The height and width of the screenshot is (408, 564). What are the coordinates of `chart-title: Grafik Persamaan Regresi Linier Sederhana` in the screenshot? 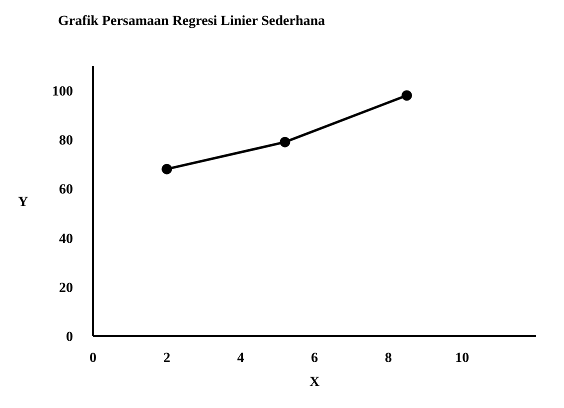 It's located at (191, 22).